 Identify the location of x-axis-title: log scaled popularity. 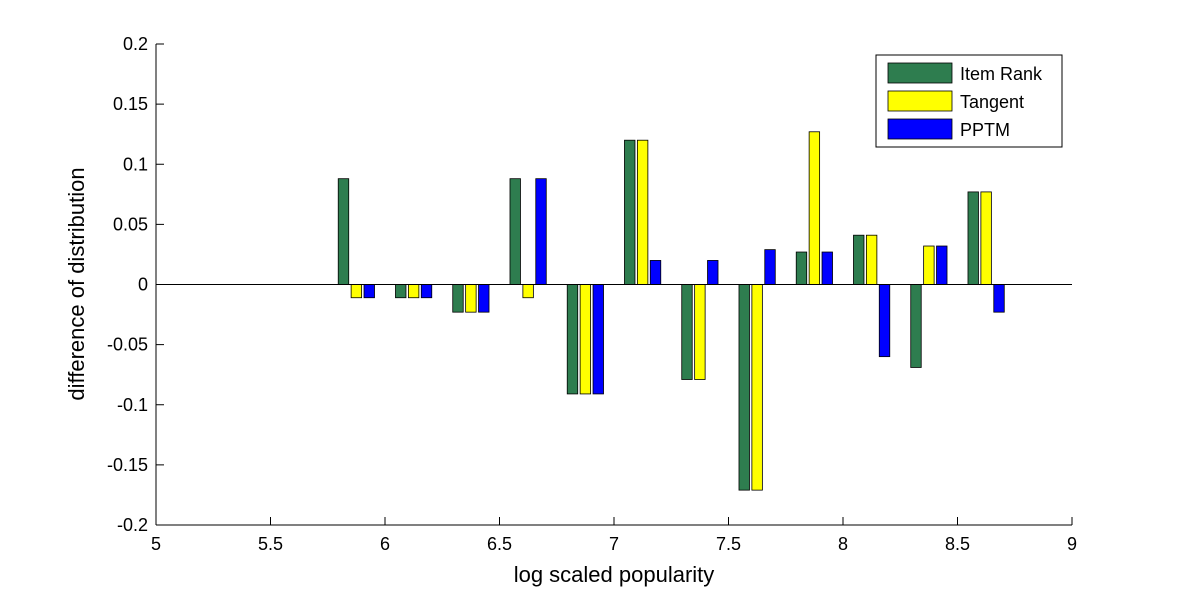
(614, 574).